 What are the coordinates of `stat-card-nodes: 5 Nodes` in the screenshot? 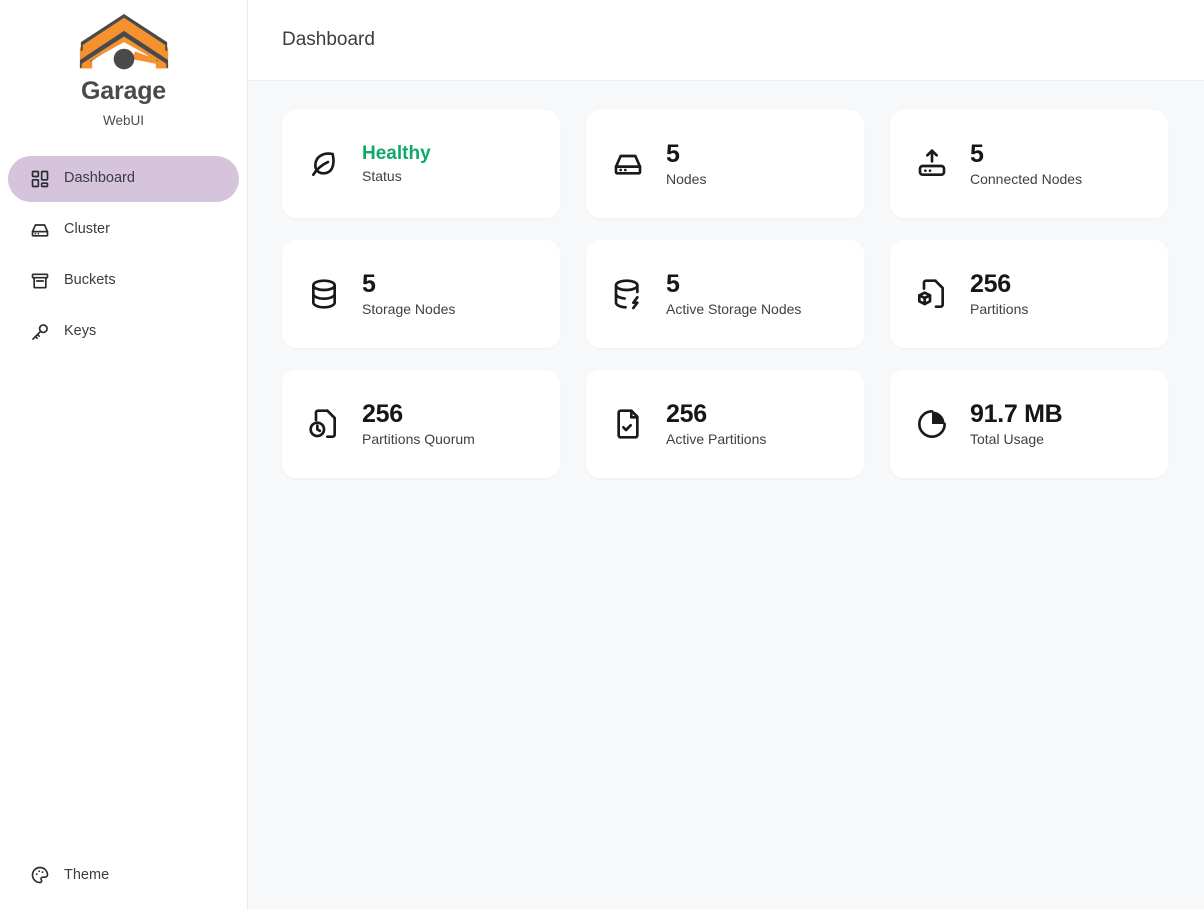 It's located at (725, 164).